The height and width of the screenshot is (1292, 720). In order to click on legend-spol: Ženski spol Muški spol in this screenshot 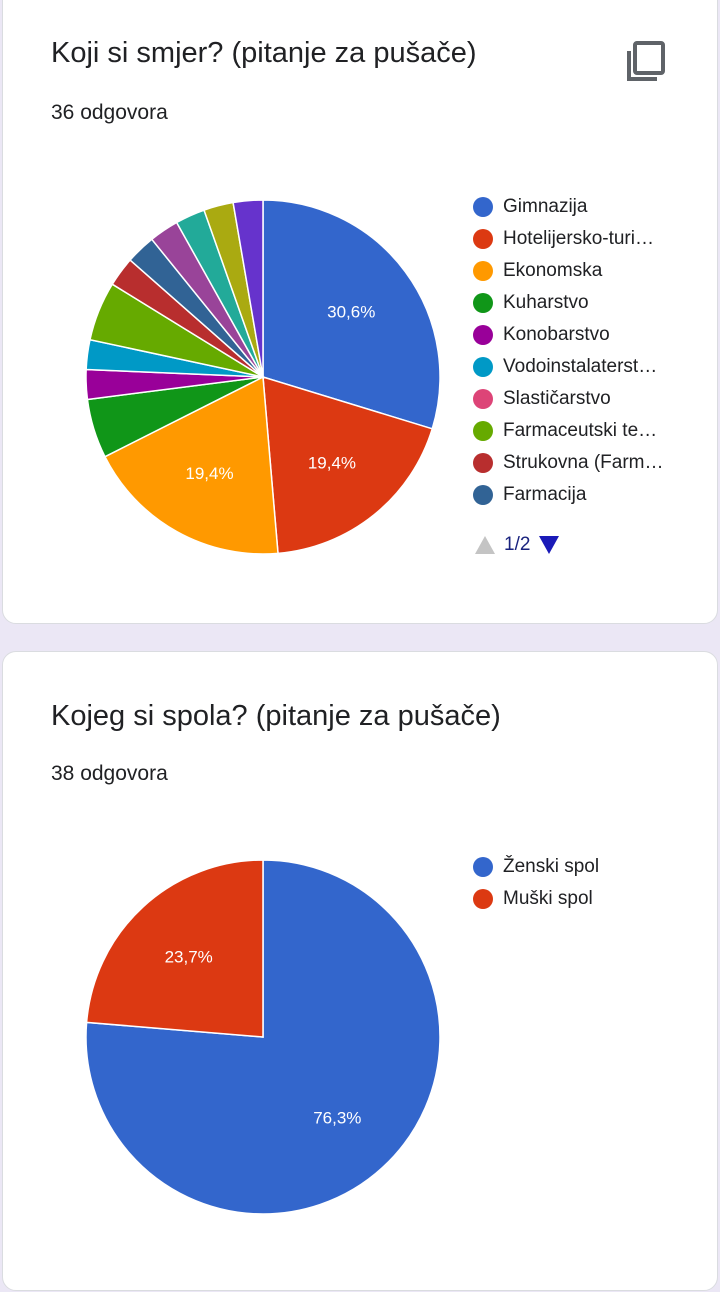, I will do `click(536, 883)`.